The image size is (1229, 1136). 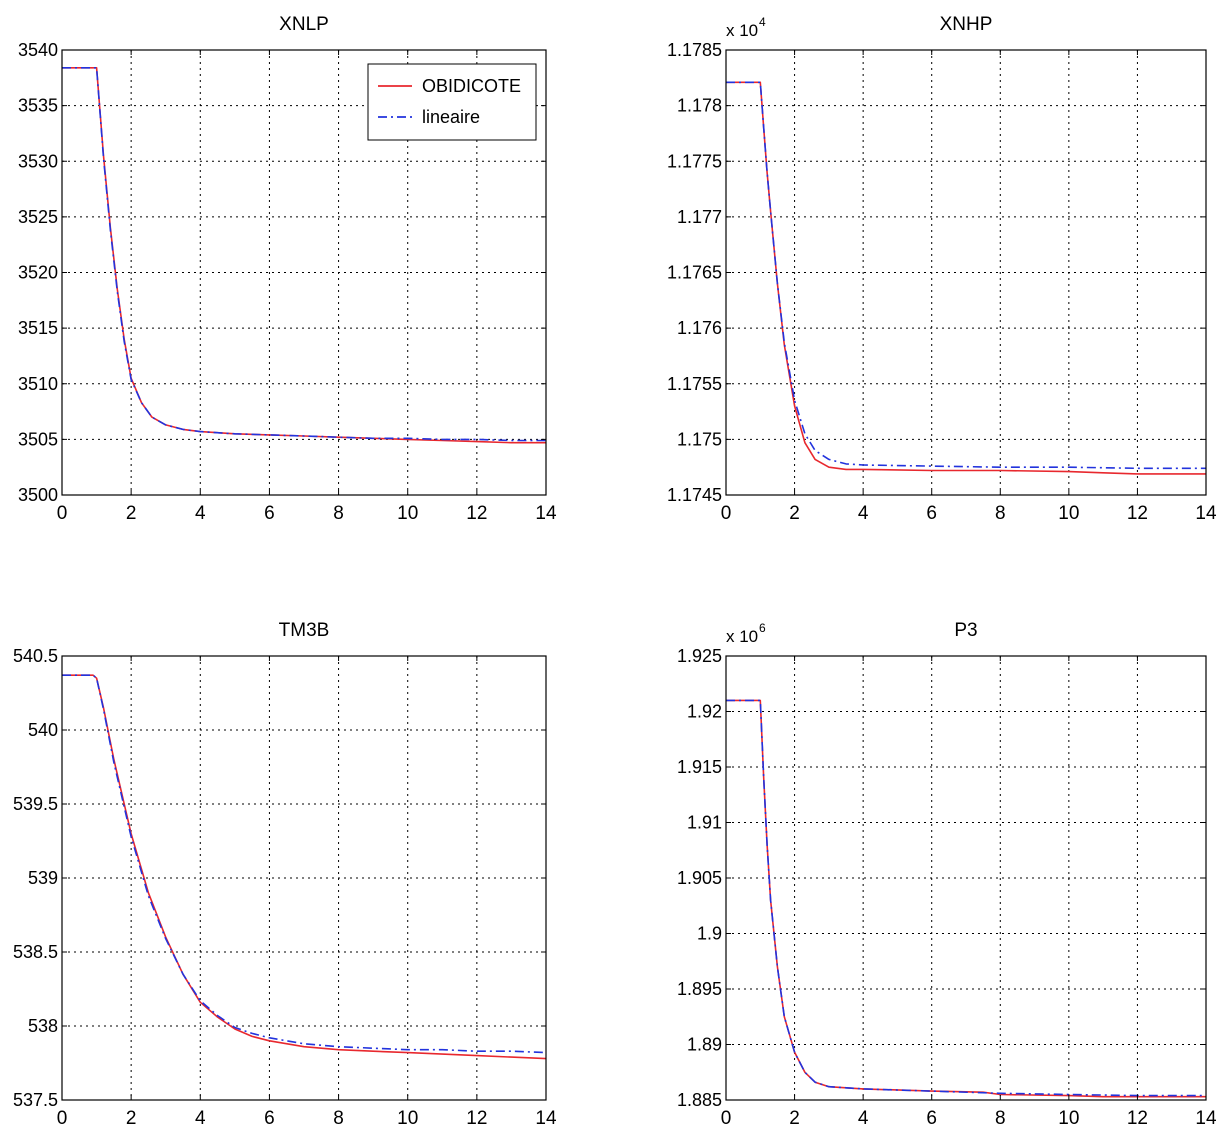 I want to click on chart-title: TM3B, so click(x=304, y=630).